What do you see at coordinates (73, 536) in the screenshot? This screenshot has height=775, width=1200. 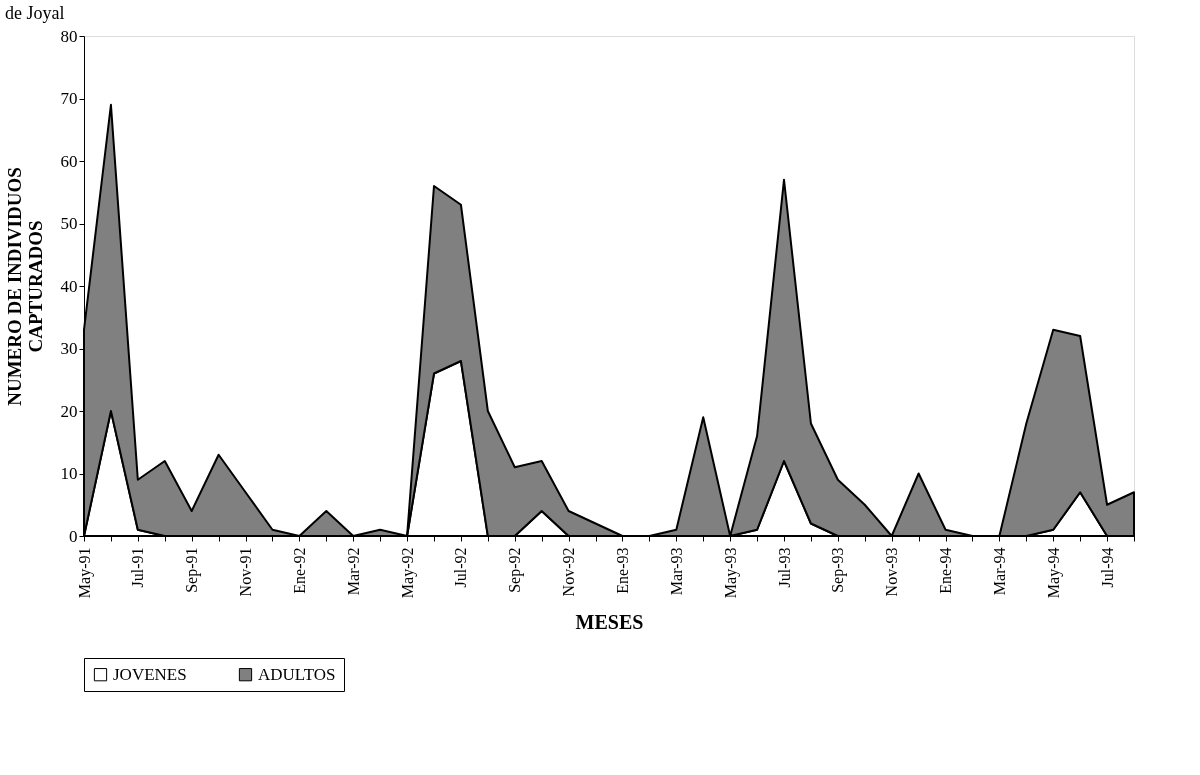 I see `y-tick-label: 0` at bounding box center [73, 536].